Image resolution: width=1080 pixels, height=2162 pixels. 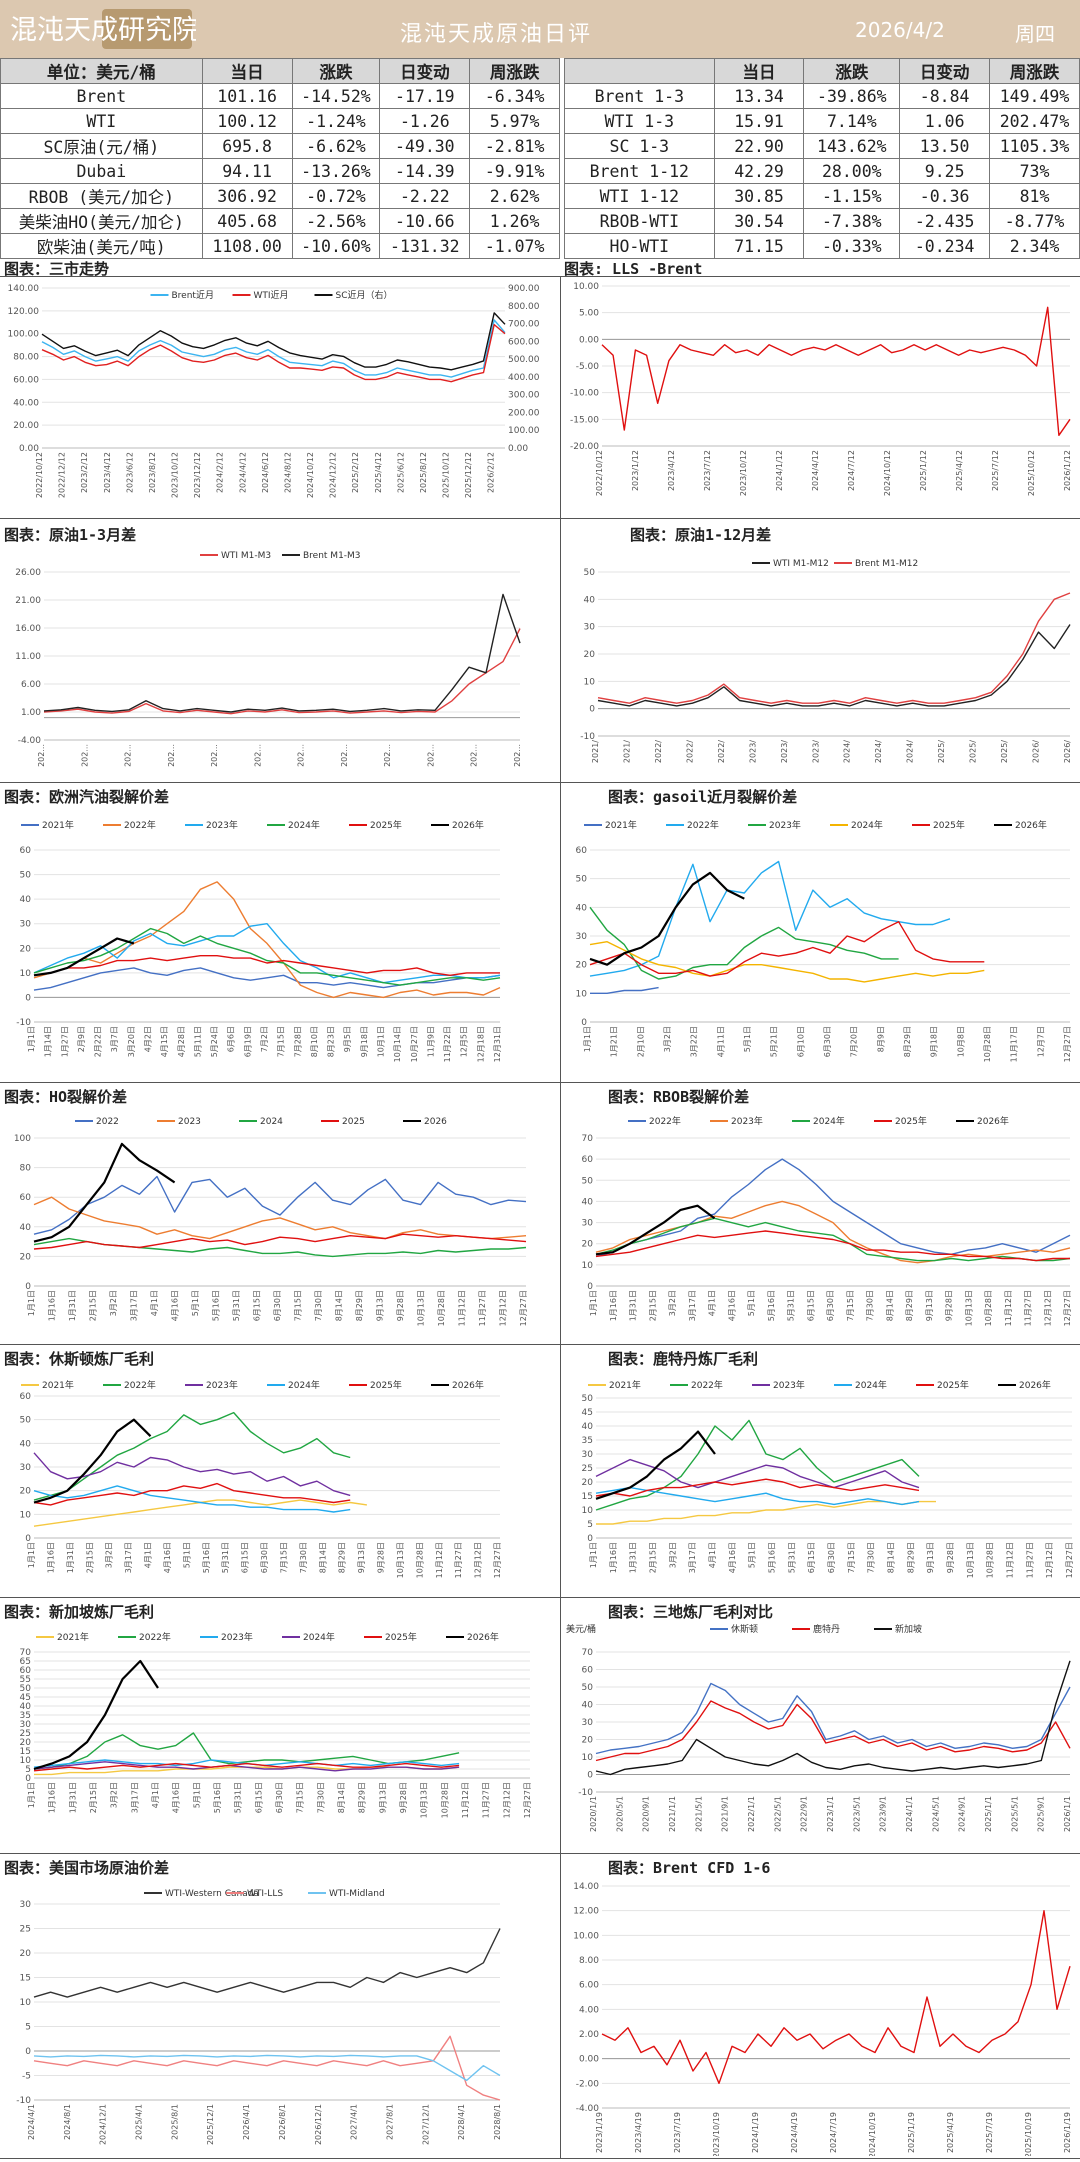 What do you see at coordinates (280, 121) in the screenshot?
I see `table-row: WTI 100.12 -1.24% -1.26 5.97%` at bounding box center [280, 121].